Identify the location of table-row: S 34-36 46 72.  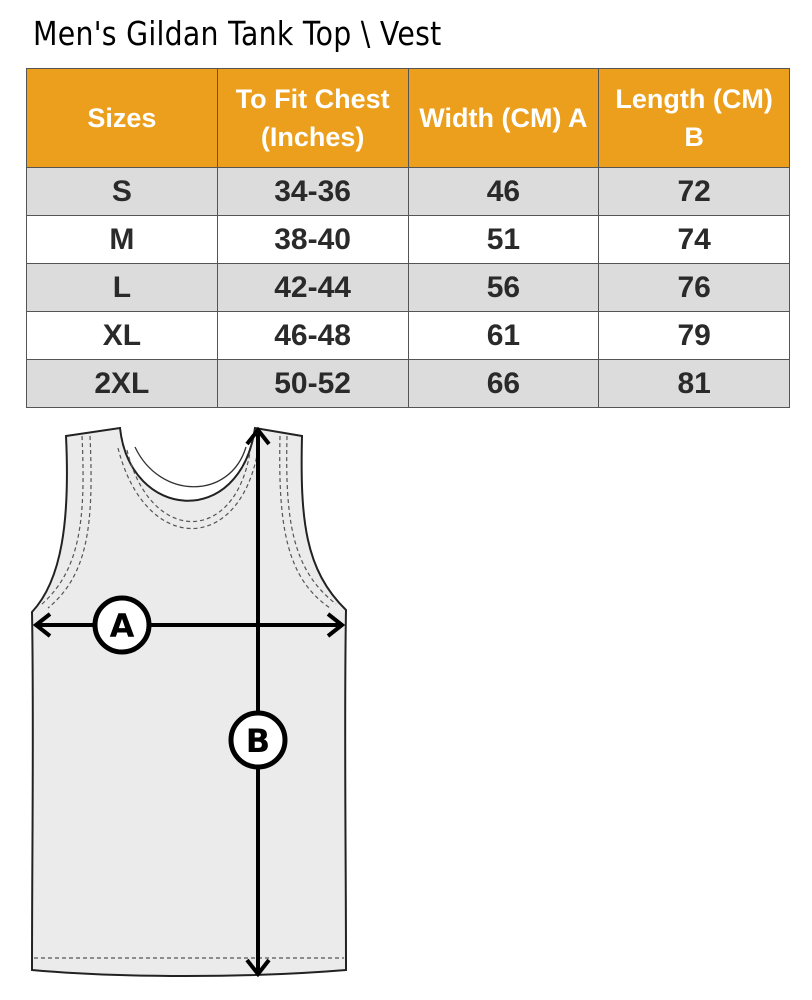
(408, 191).